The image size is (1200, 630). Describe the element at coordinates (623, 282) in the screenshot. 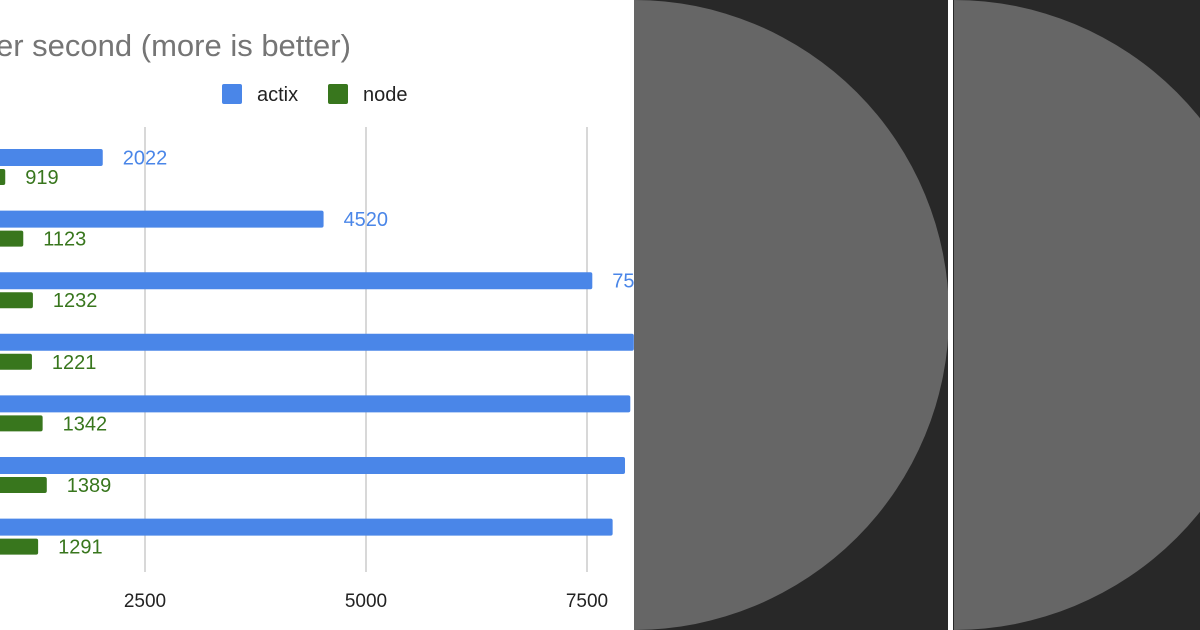

I see `data-label-actix: 75` at that location.